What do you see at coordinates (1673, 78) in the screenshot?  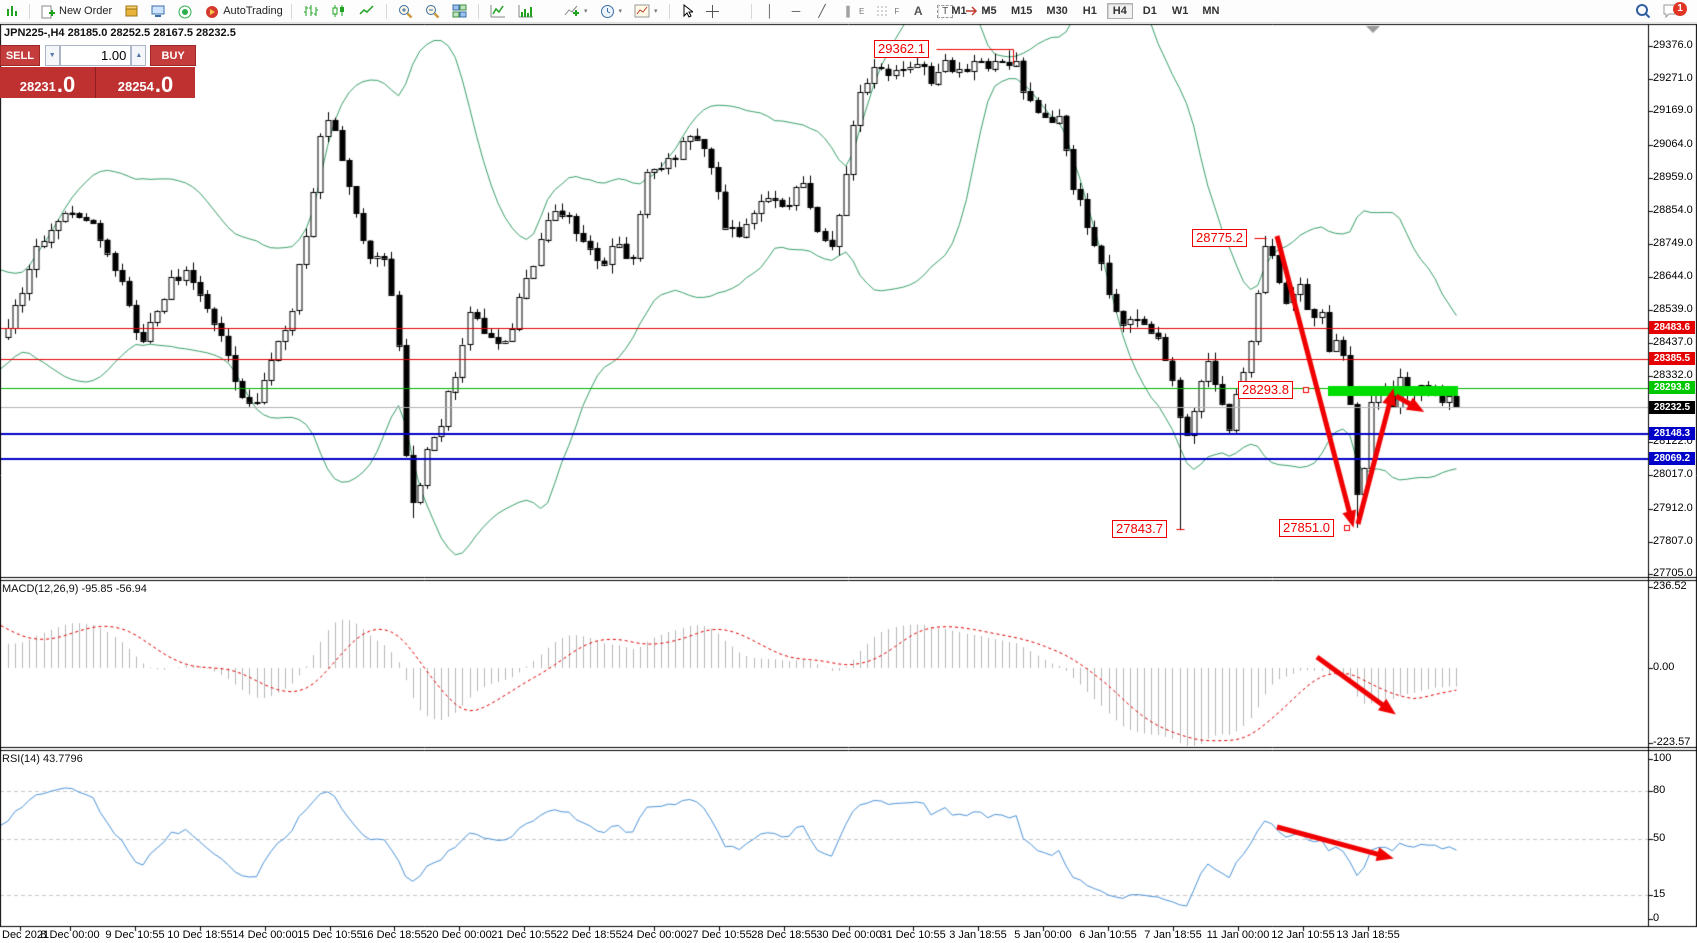 I see `axis-tick-label: 29271.0` at bounding box center [1673, 78].